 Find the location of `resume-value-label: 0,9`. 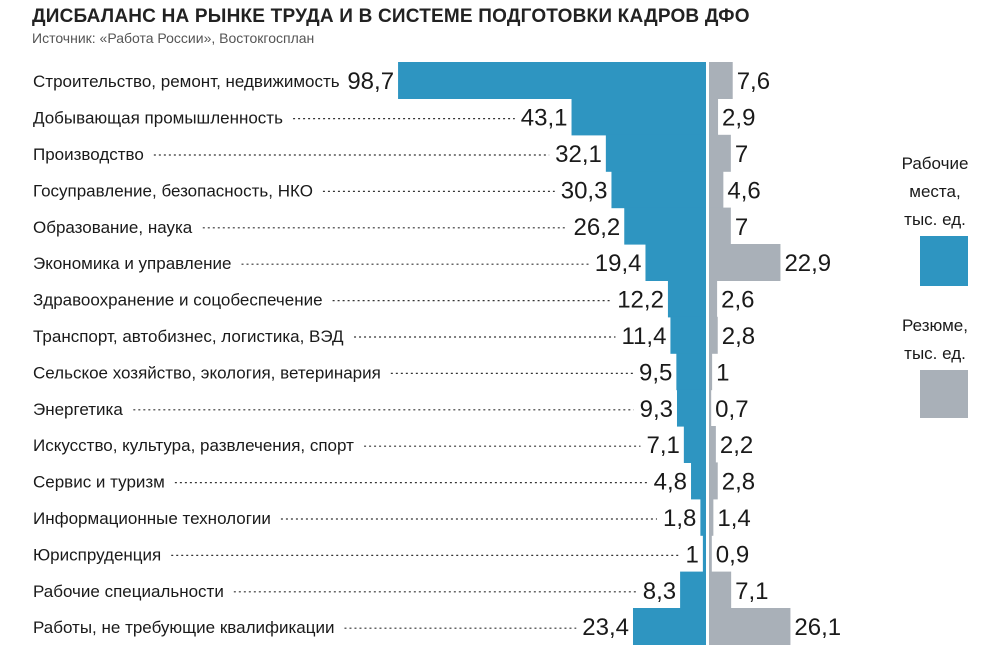

resume-value-label: 0,9 is located at coordinates (732, 554).